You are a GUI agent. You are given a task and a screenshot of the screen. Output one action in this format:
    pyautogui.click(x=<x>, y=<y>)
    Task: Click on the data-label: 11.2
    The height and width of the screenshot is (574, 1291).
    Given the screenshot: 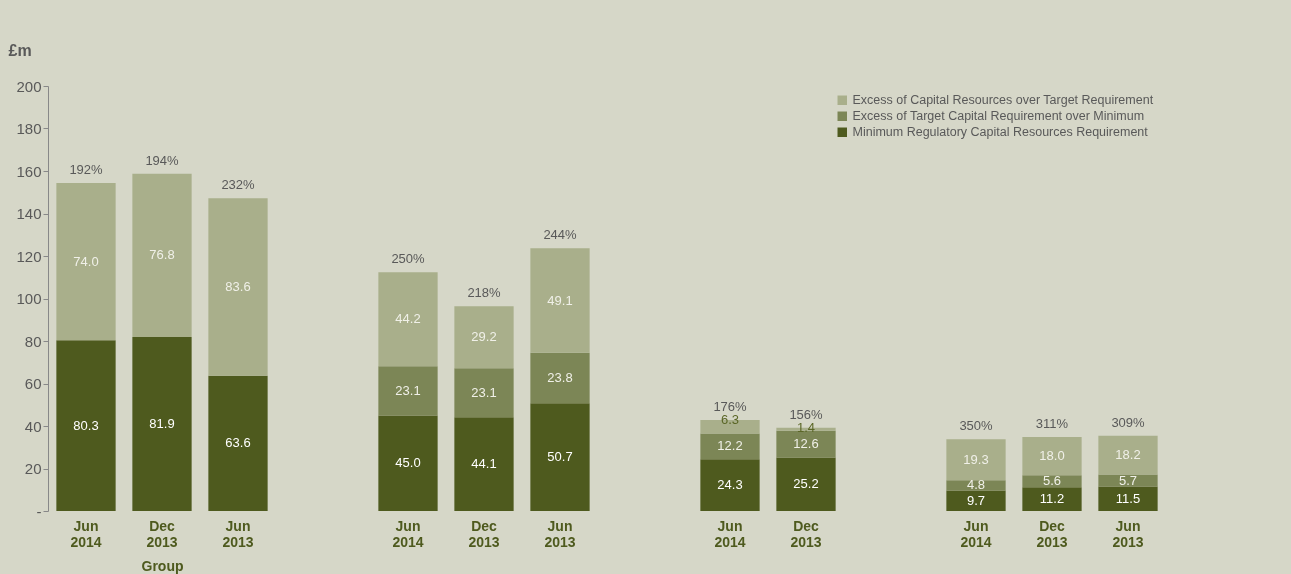 What is the action you would take?
    pyautogui.click(x=1052, y=499)
    